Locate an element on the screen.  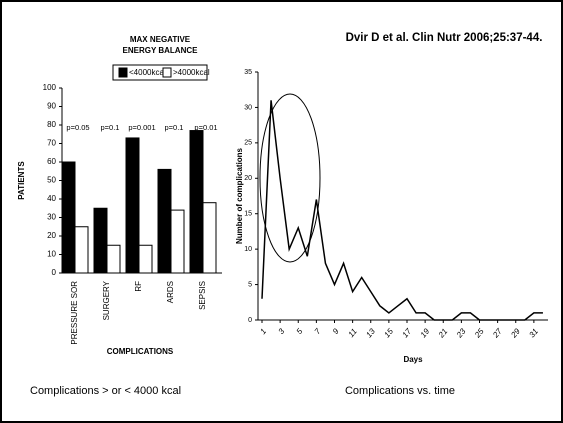
y-tick-label: 90 is located at coordinates (51, 106).